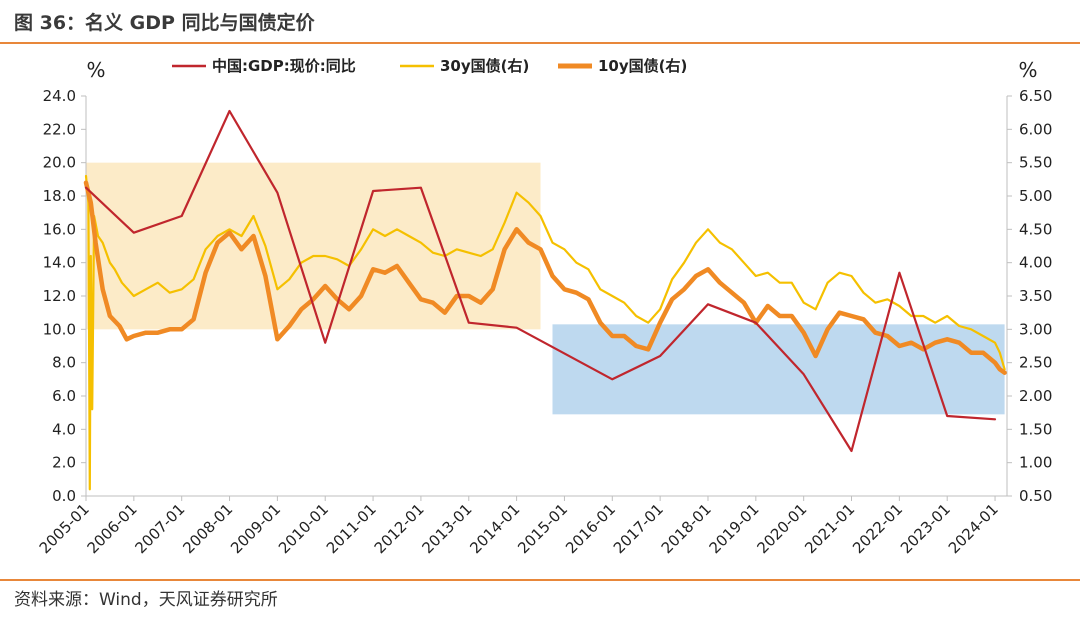 This screenshot has width=1080, height=626. I want to click on left-tick-label: 14.0, so click(59, 263).